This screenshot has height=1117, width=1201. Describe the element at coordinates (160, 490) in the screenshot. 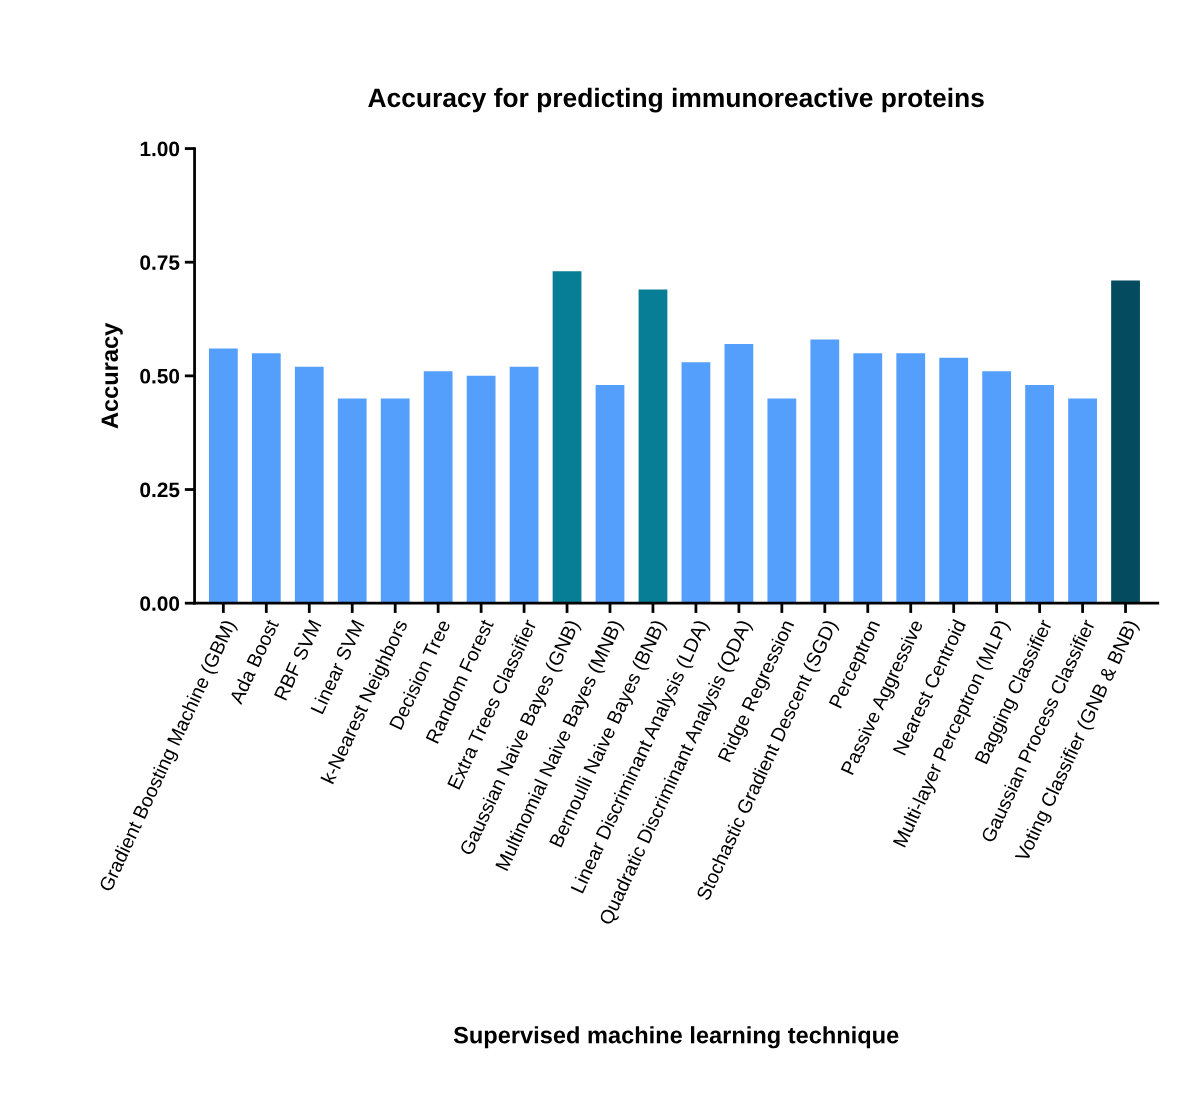

I see `y-tick-label: 0.25` at that location.